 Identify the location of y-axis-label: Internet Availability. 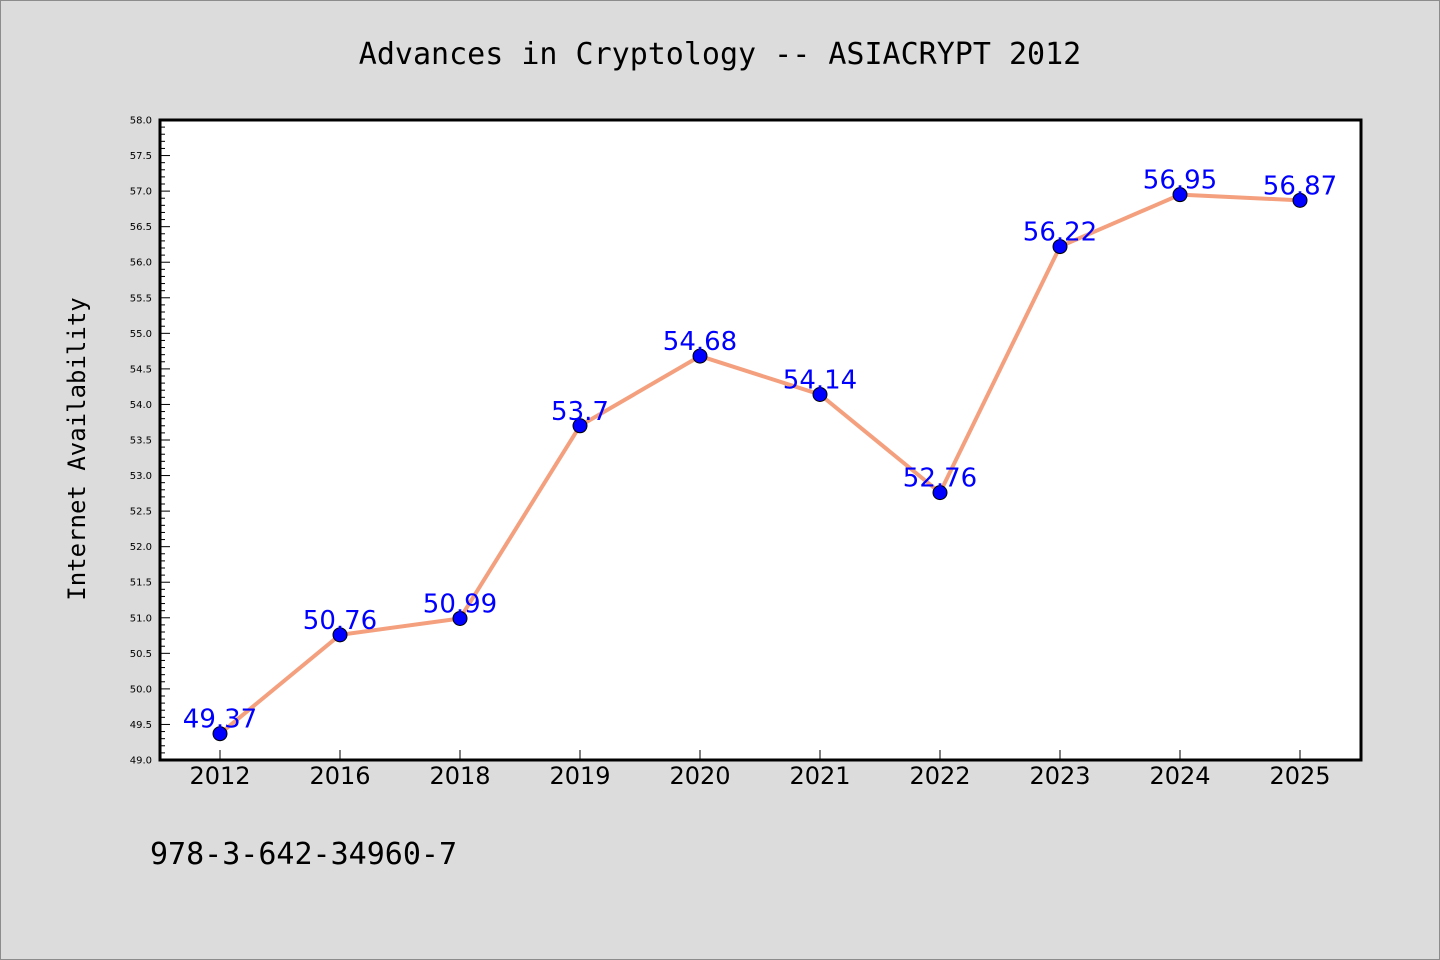
(77, 448).